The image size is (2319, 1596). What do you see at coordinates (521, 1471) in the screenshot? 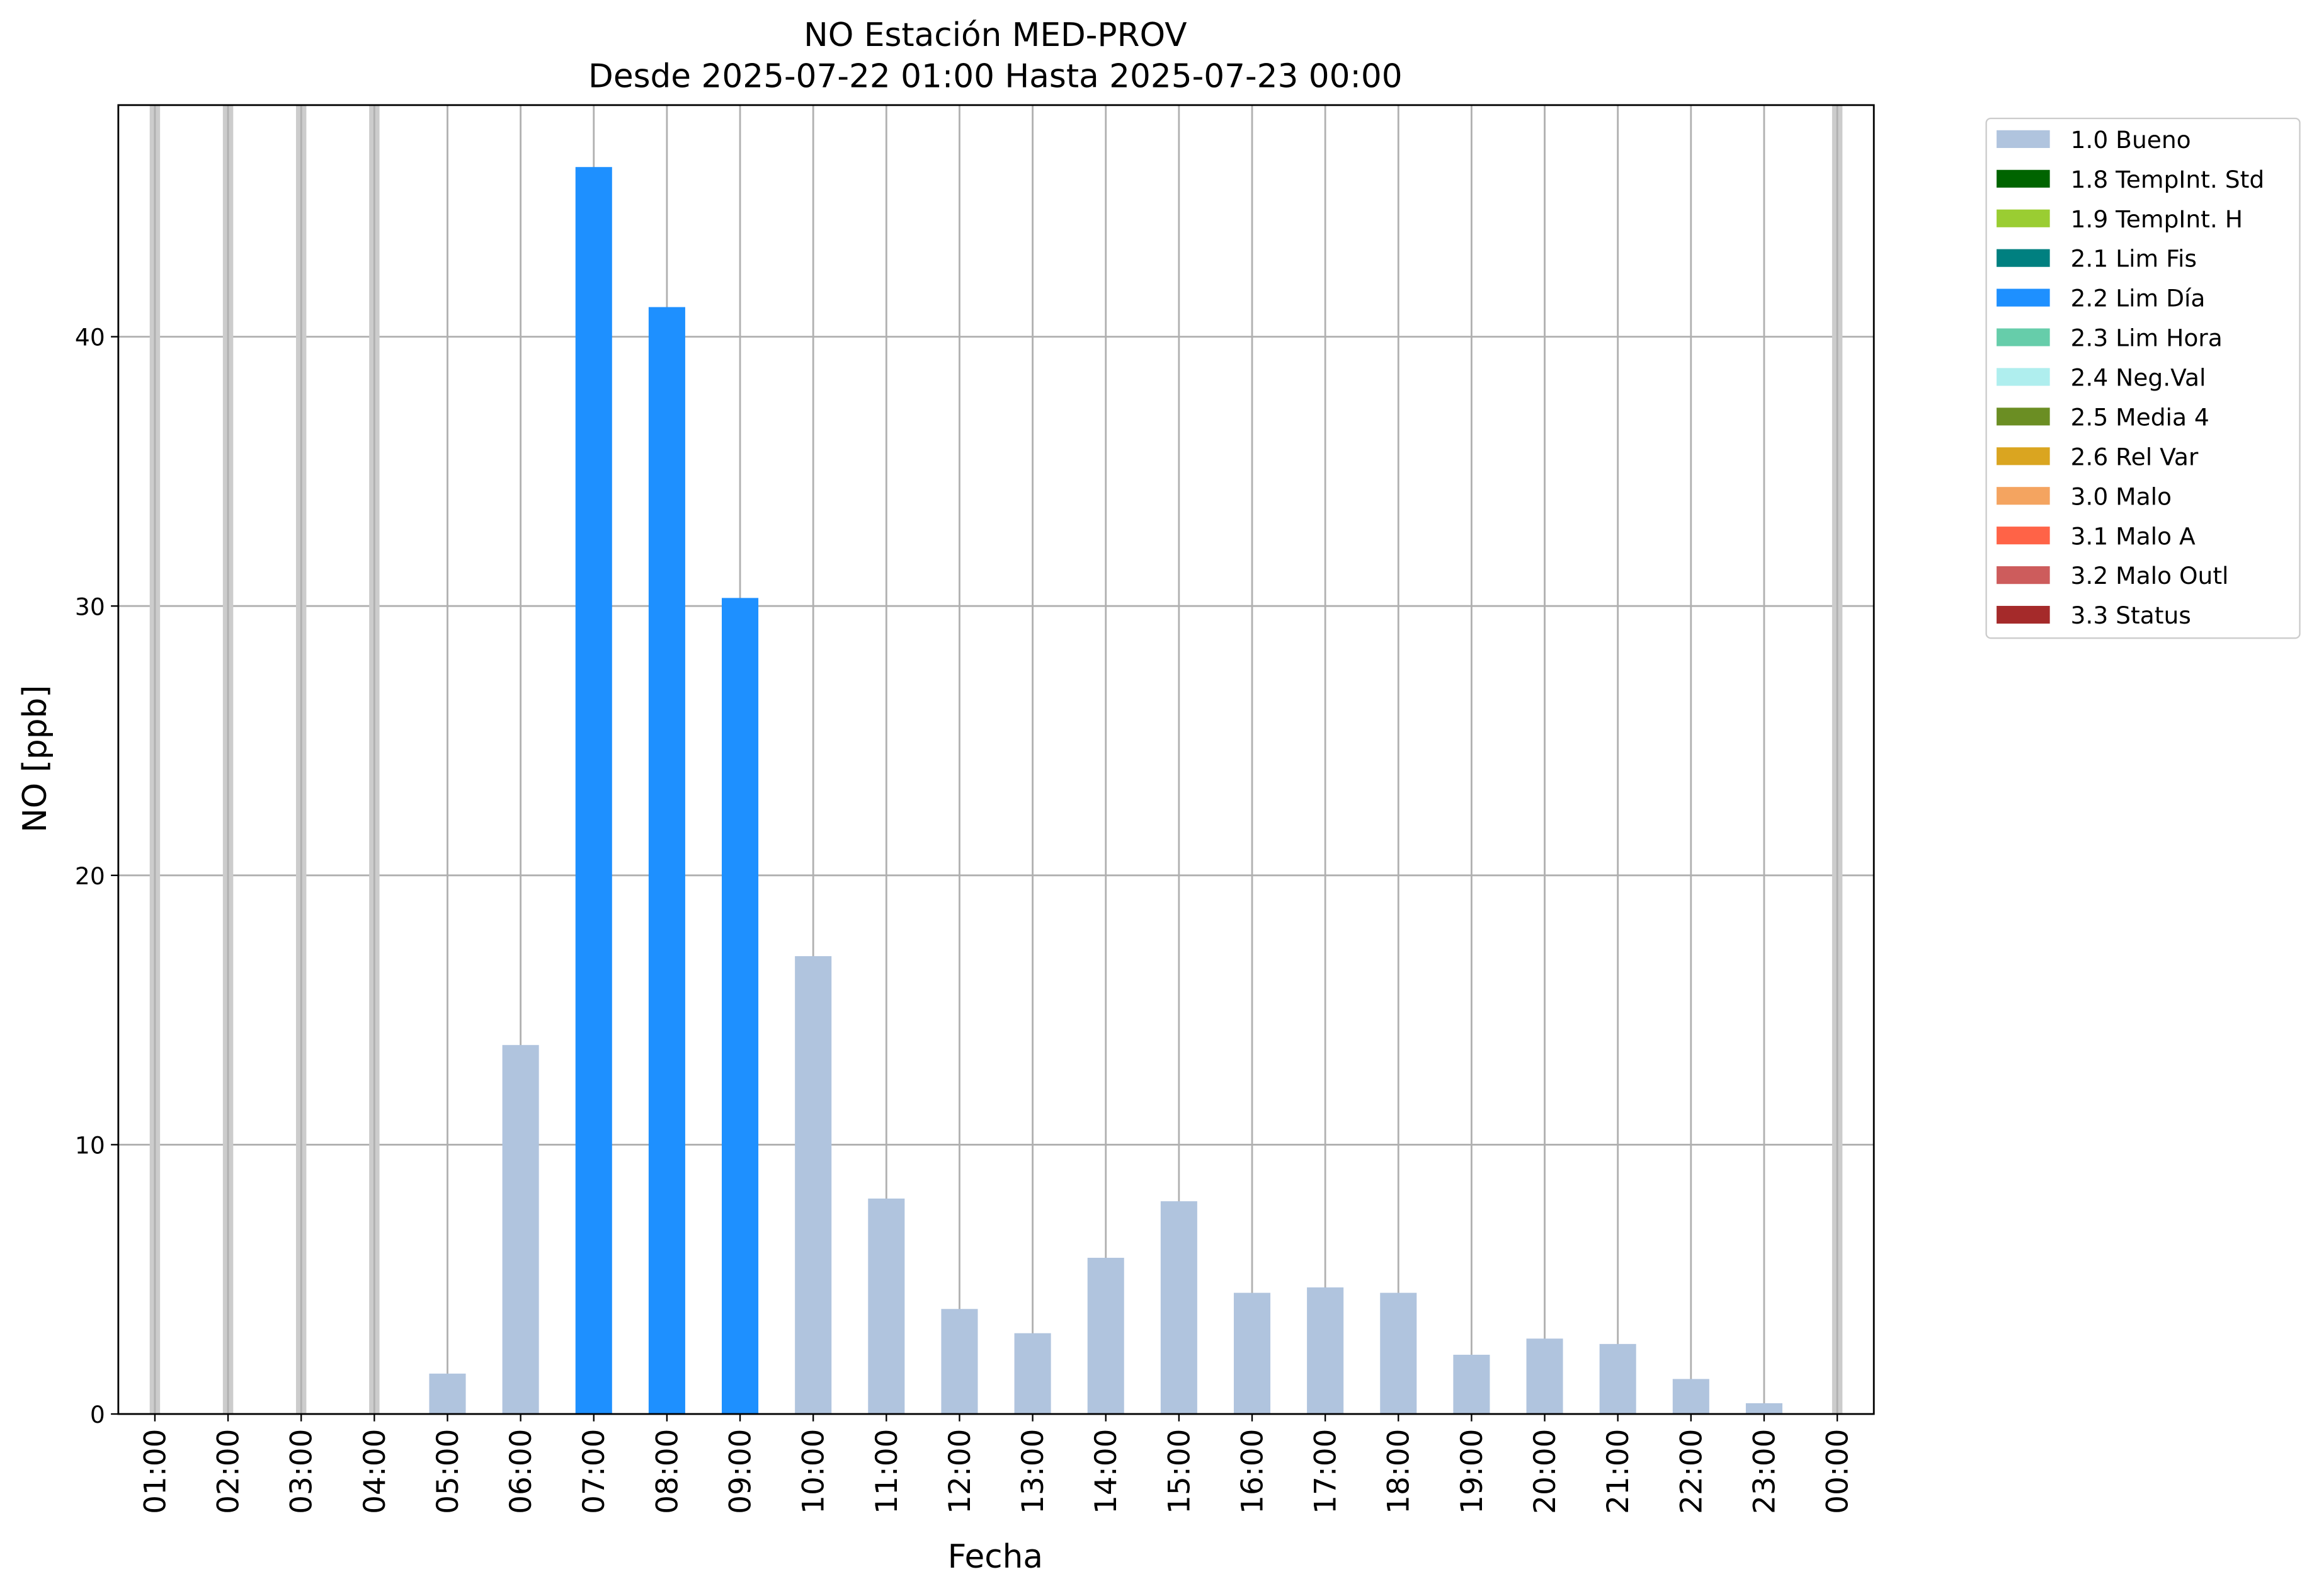
I see `x-tick-label: 06:00` at bounding box center [521, 1471].